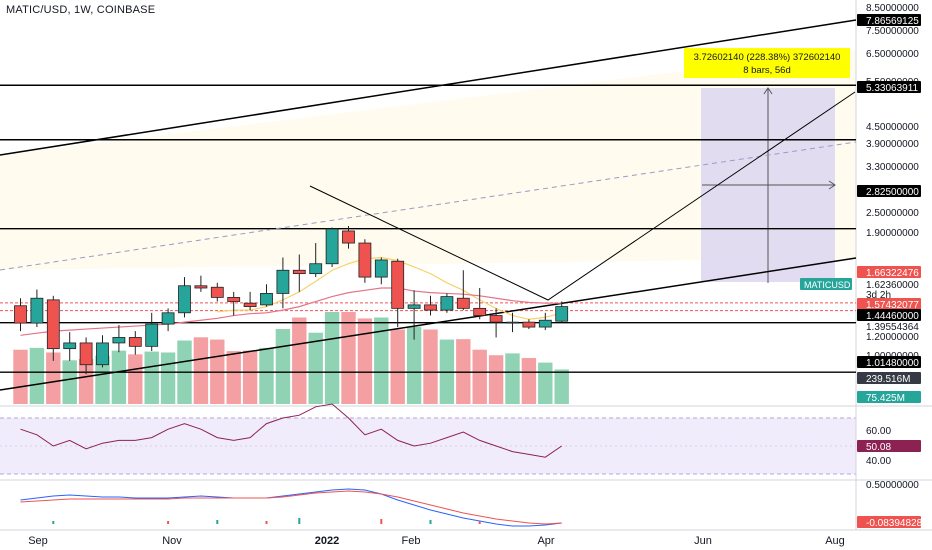  I want to click on ma-pink-line, so click(291, 311).